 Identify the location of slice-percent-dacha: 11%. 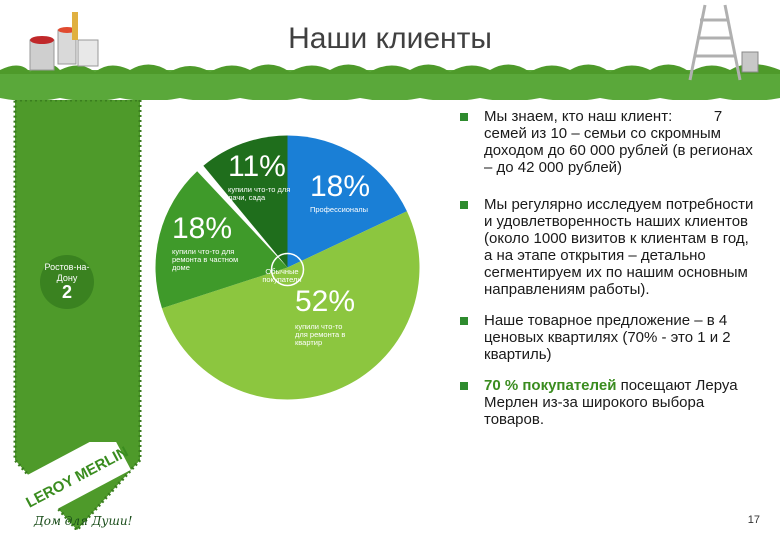
(257, 166).